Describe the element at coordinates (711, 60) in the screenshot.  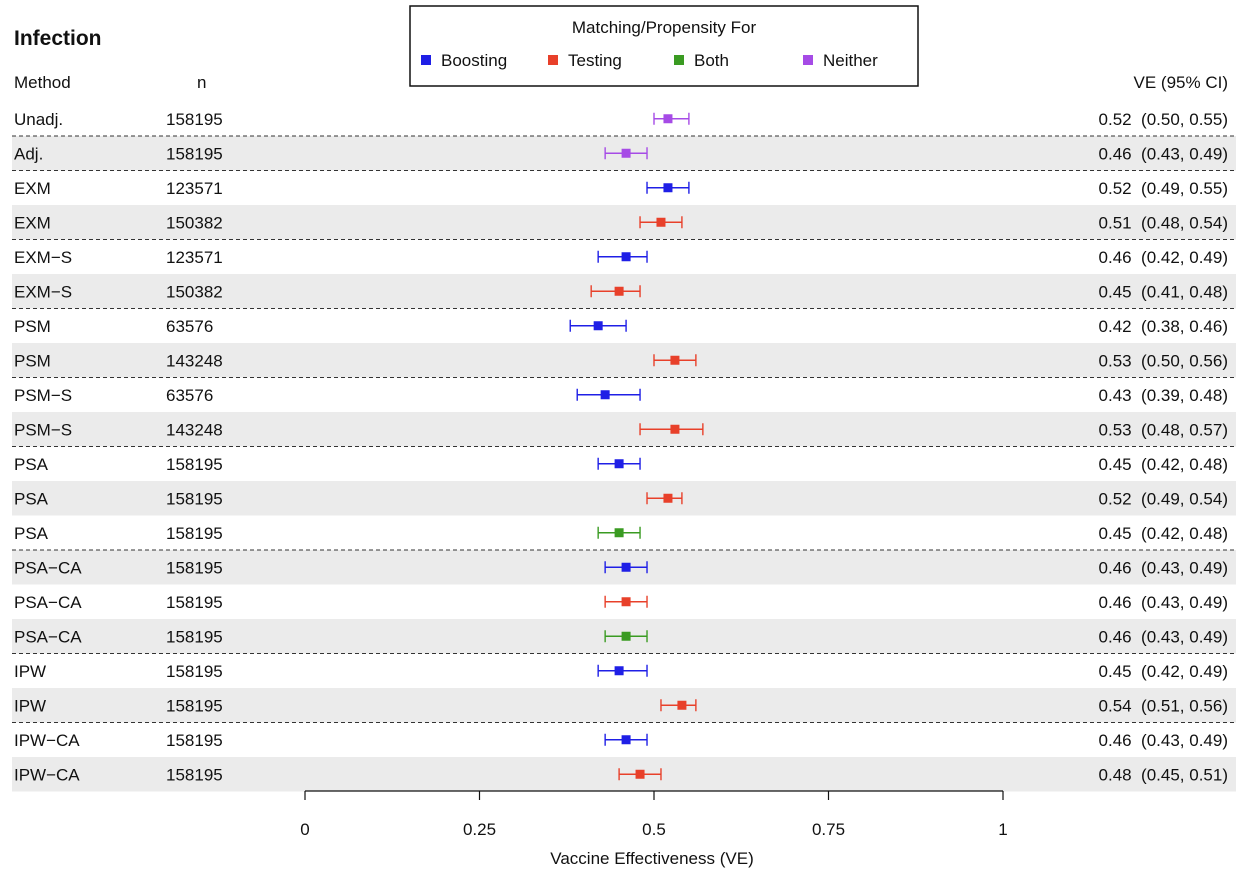
I see `legend-label-both: Both` at that location.